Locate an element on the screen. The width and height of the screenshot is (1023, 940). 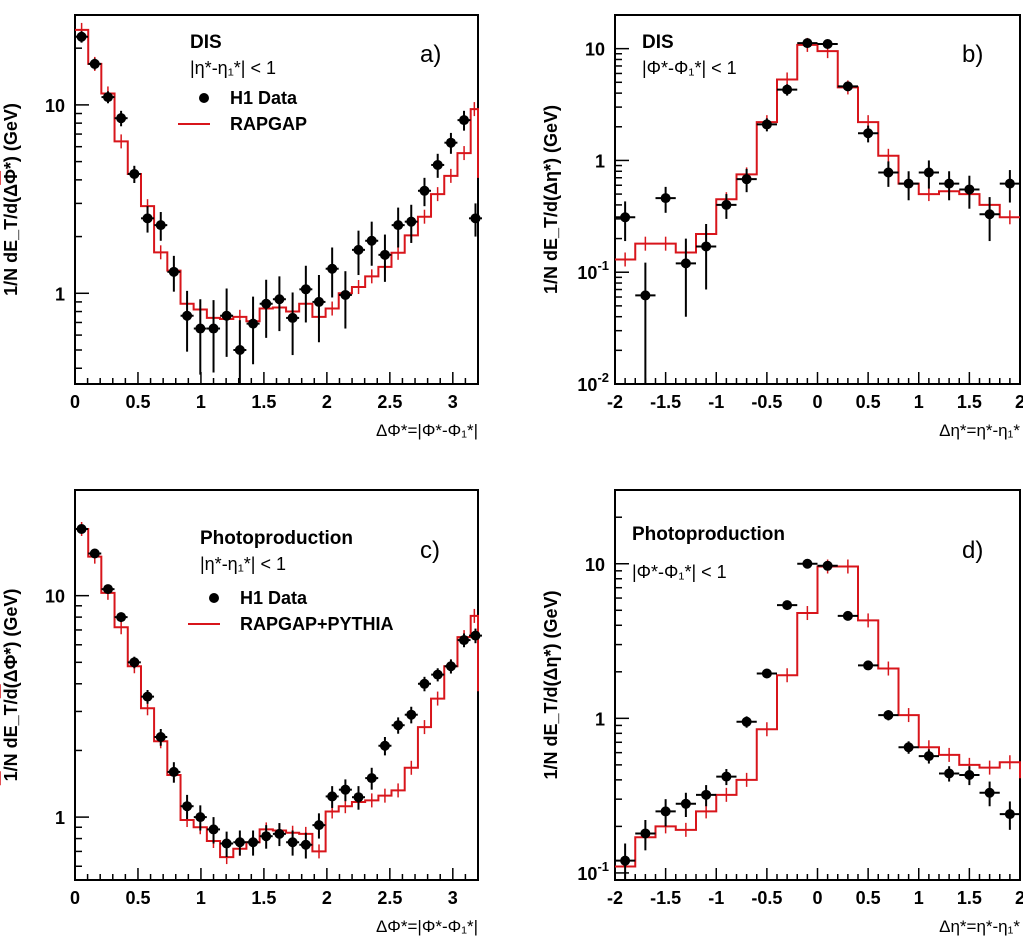
x-tick-label: -0.5 is located at coordinates (766, 898).